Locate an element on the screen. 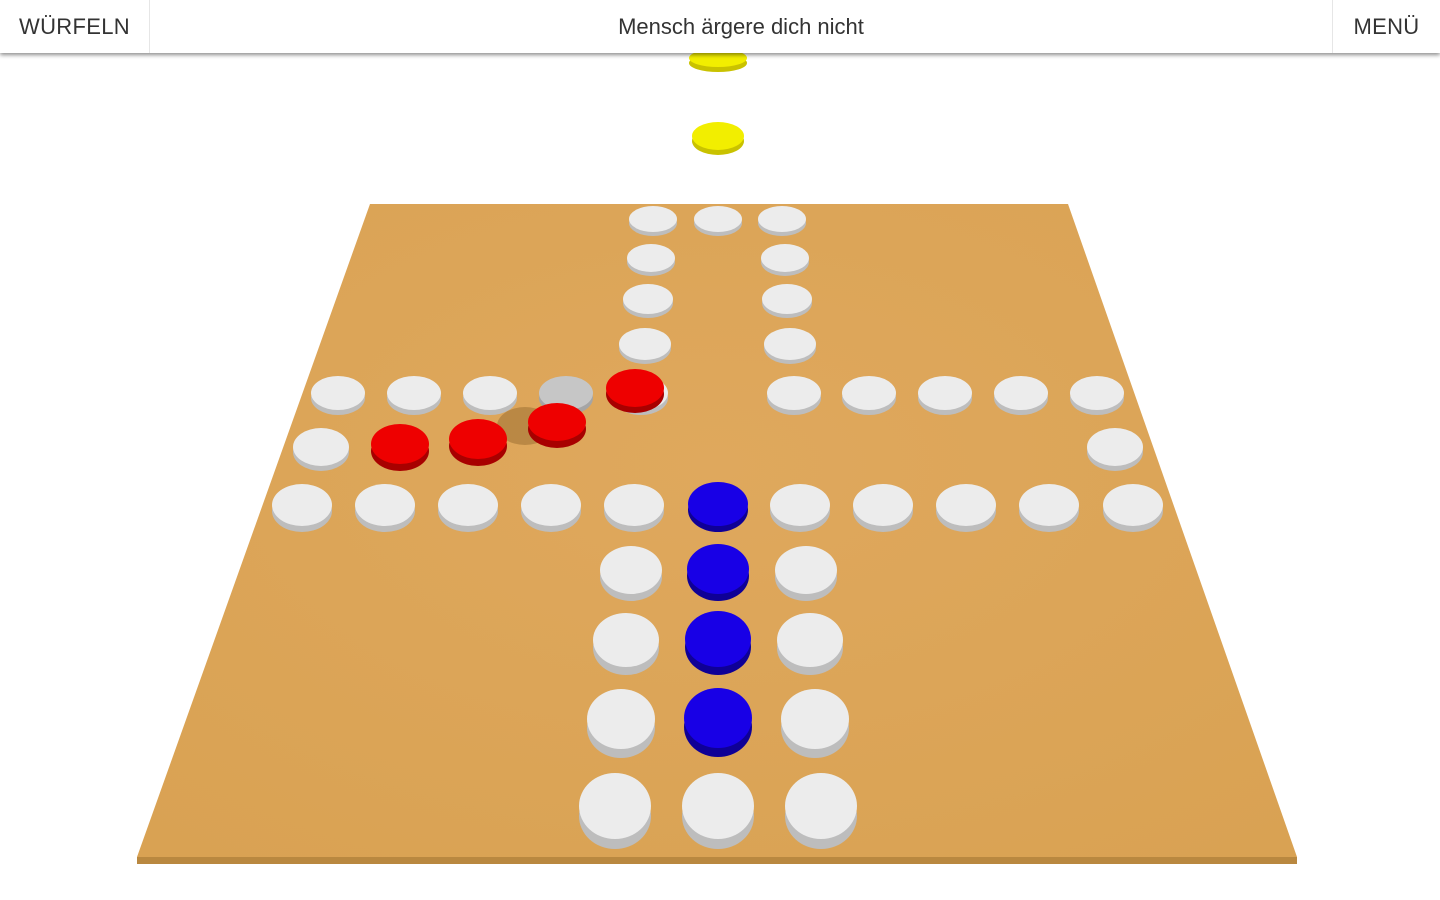 The height and width of the screenshot is (900, 1440). roll-dice-button: WÜRFELN is located at coordinates (75, 26).